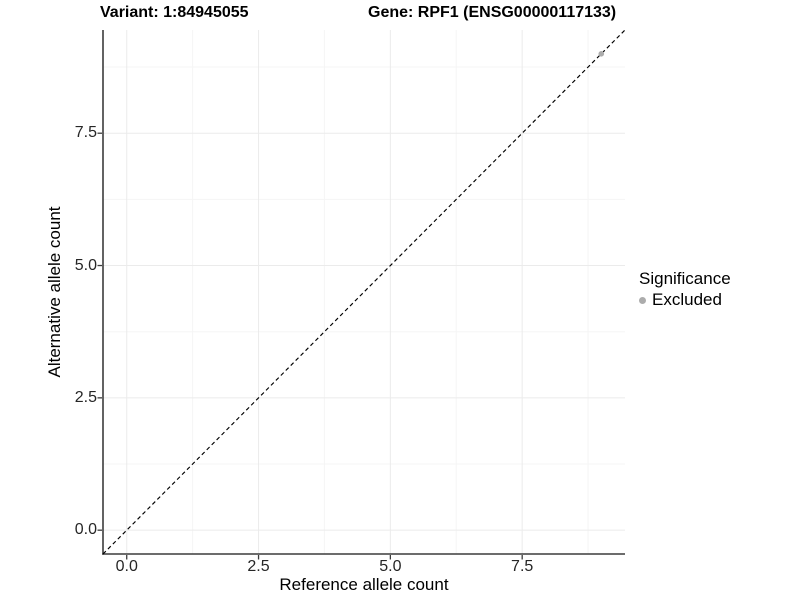 The image size is (800, 600). What do you see at coordinates (126, 566) in the screenshot?
I see `x-tick-label: 0.0` at bounding box center [126, 566].